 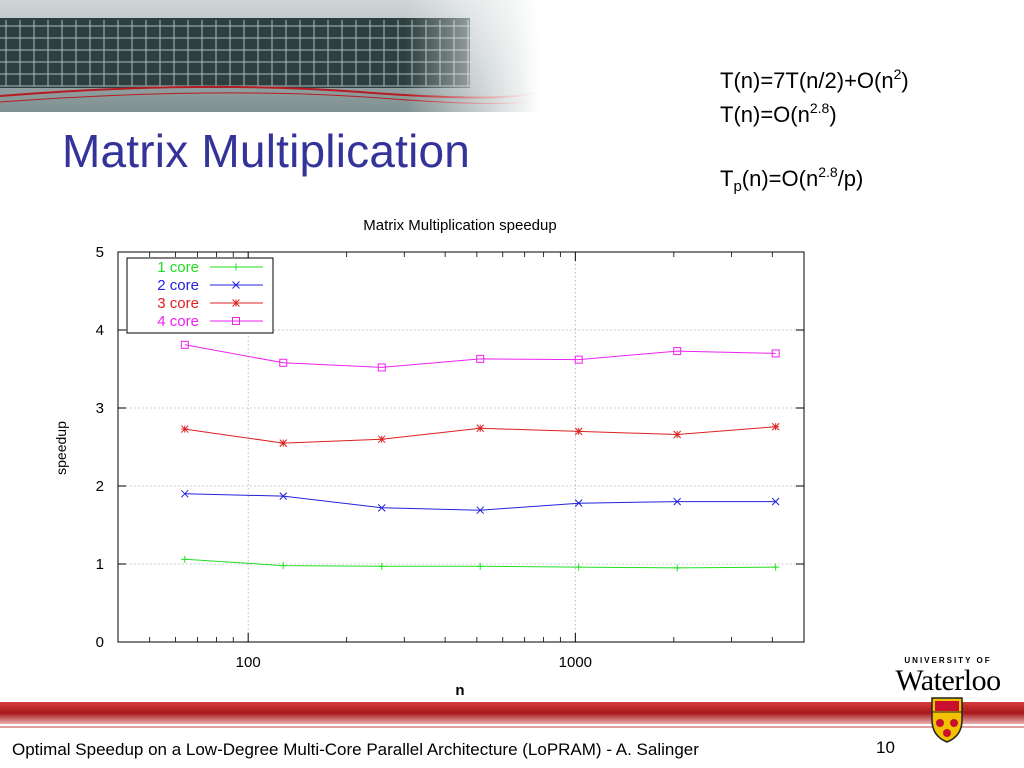 What do you see at coordinates (885, 747) in the screenshot?
I see `slide-number: 10` at bounding box center [885, 747].